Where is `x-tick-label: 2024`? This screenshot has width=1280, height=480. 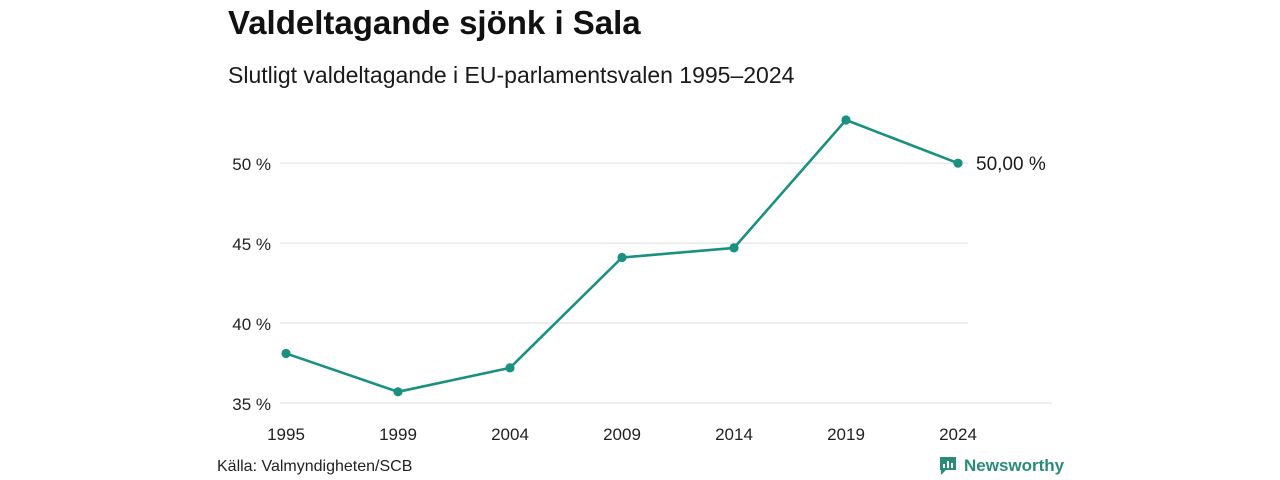 x-tick-label: 2024 is located at coordinates (958, 434).